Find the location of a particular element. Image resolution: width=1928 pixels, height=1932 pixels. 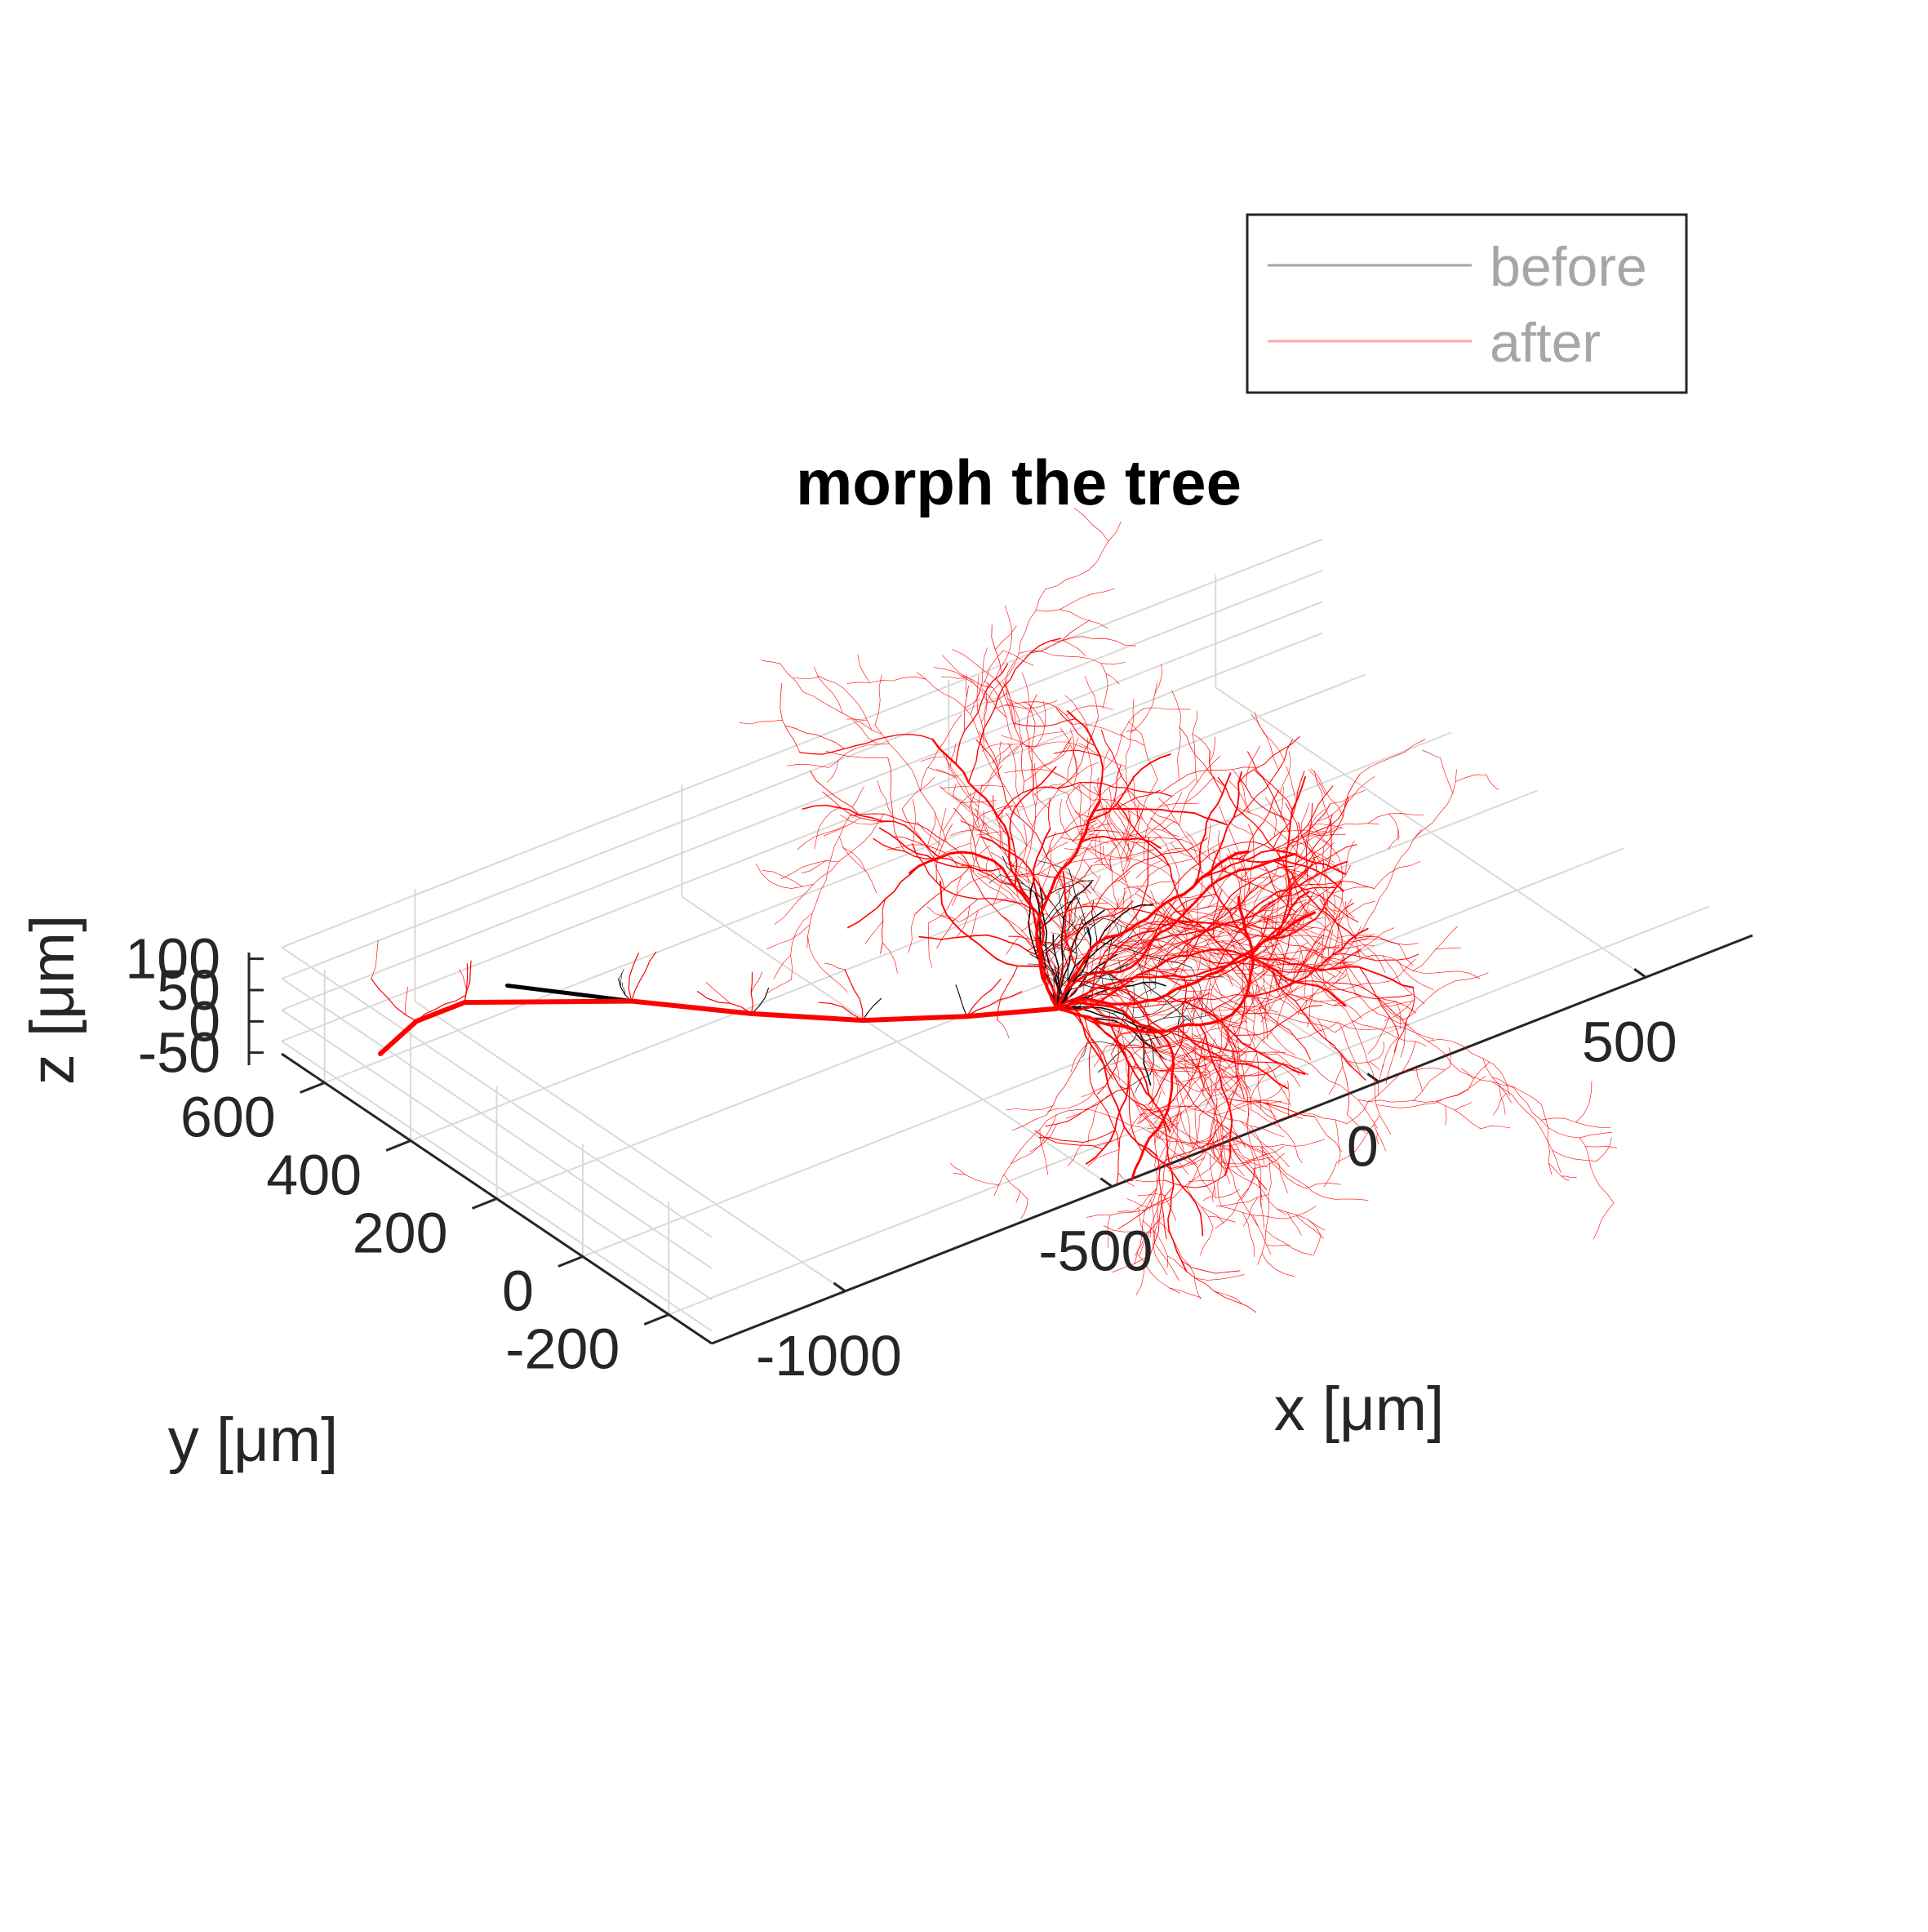

series-before is located at coordinates (866, 974).